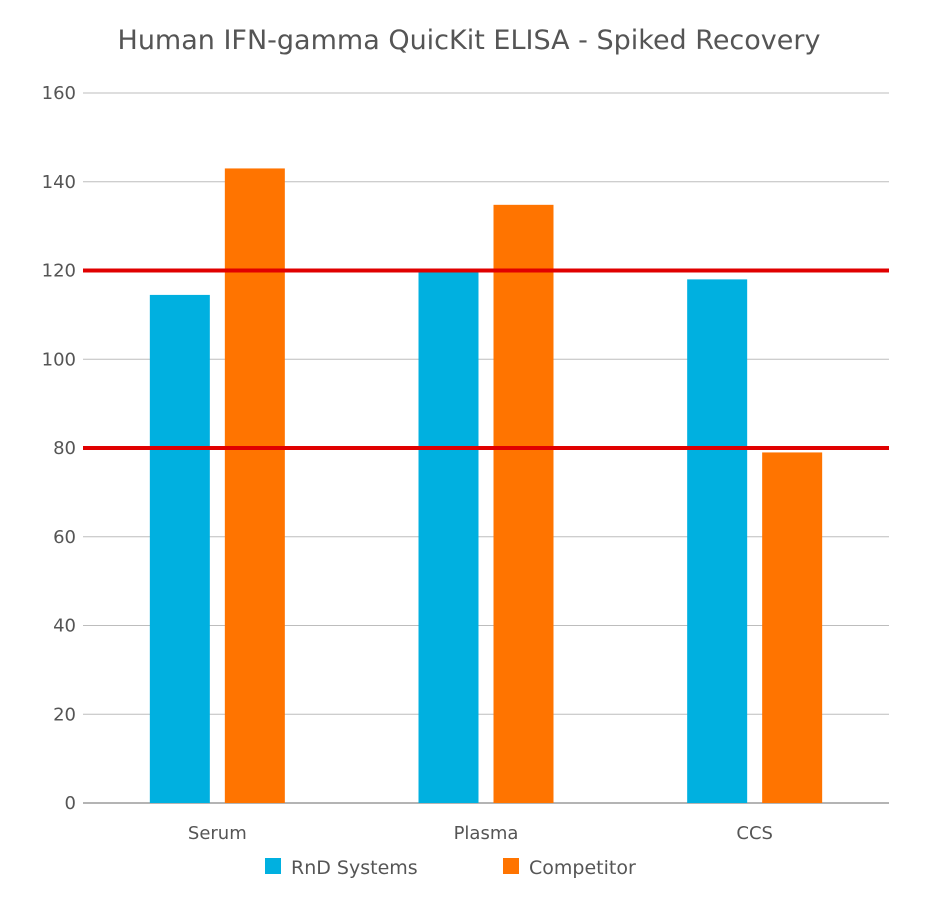 The width and height of the screenshot is (929, 900). Describe the element at coordinates (582, 868) in the screenshot. I see `legend-label: Competitor` at that location.